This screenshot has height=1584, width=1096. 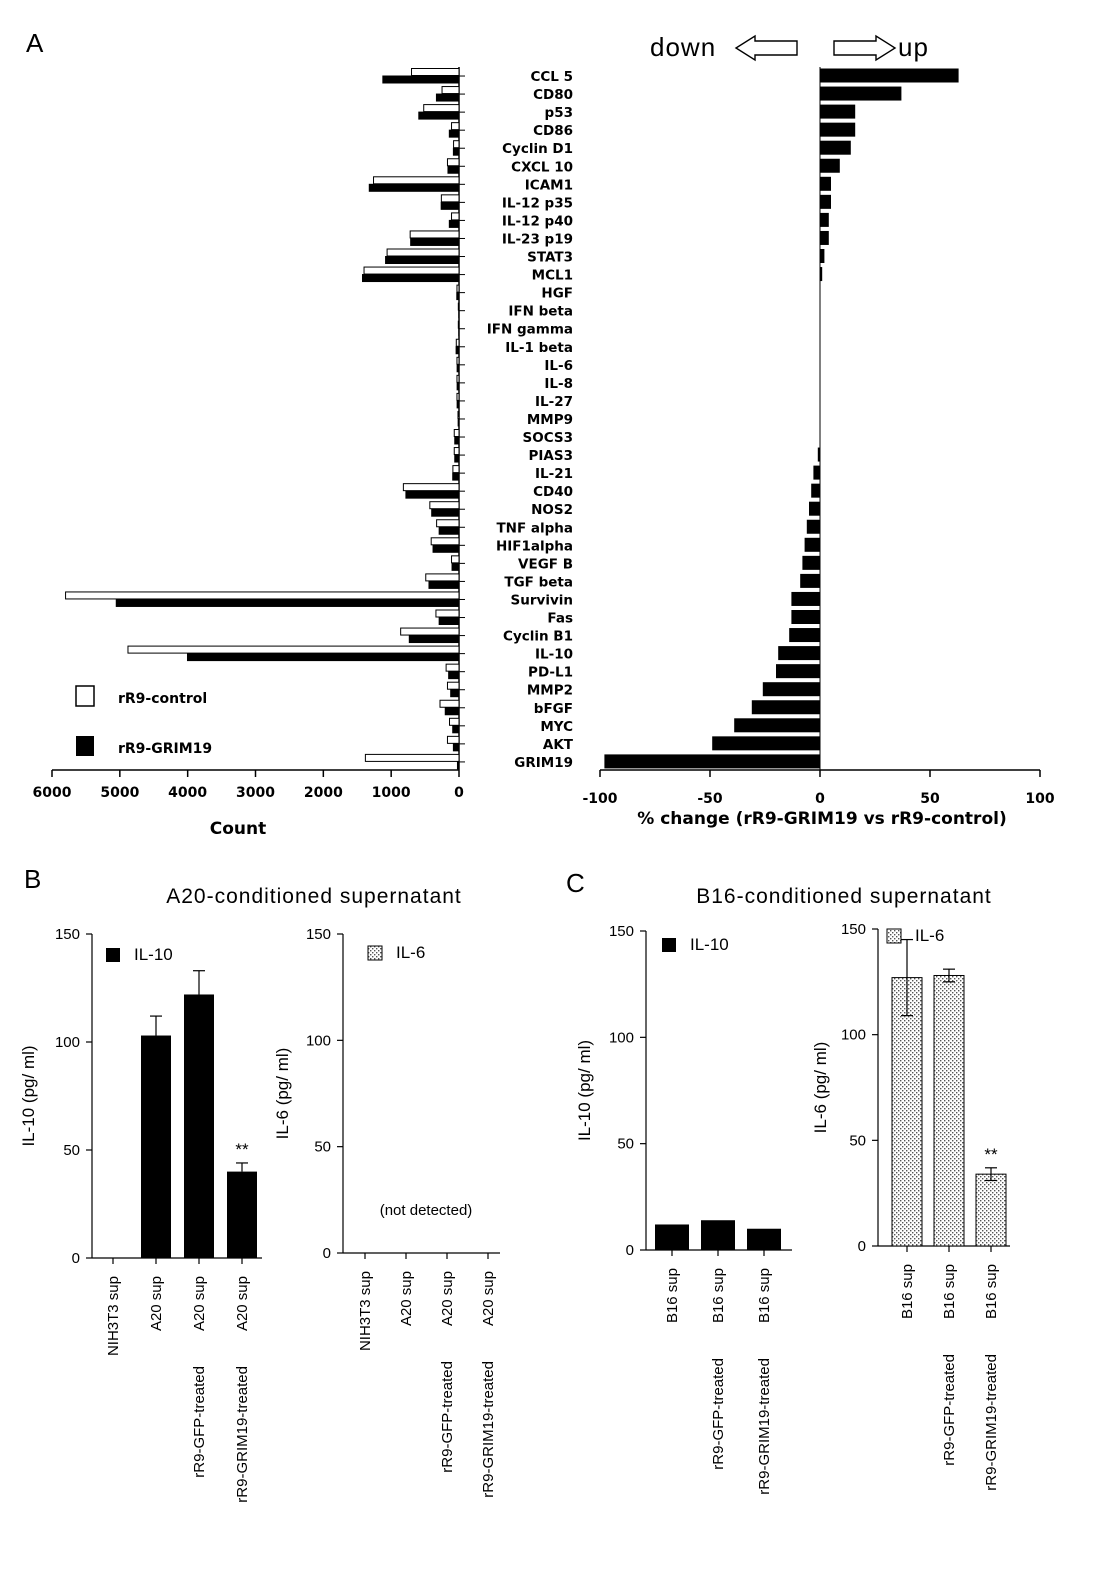 What do you see at coordinates (553, 492) in the screenshot?
I see `gene-label: CD40` at bounding box center [553, 492].